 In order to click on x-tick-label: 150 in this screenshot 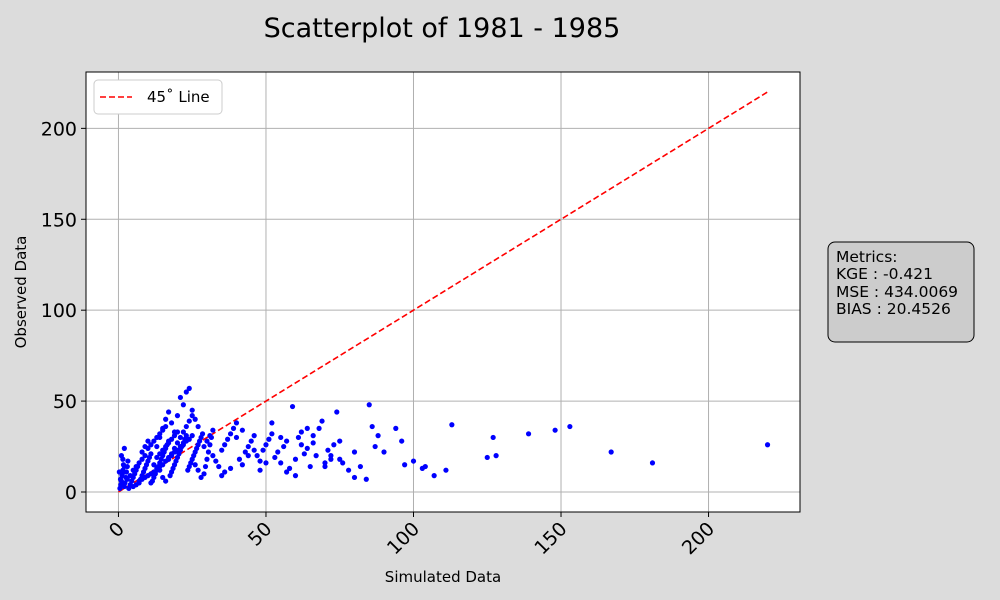, I will do `click(550, 538)`.